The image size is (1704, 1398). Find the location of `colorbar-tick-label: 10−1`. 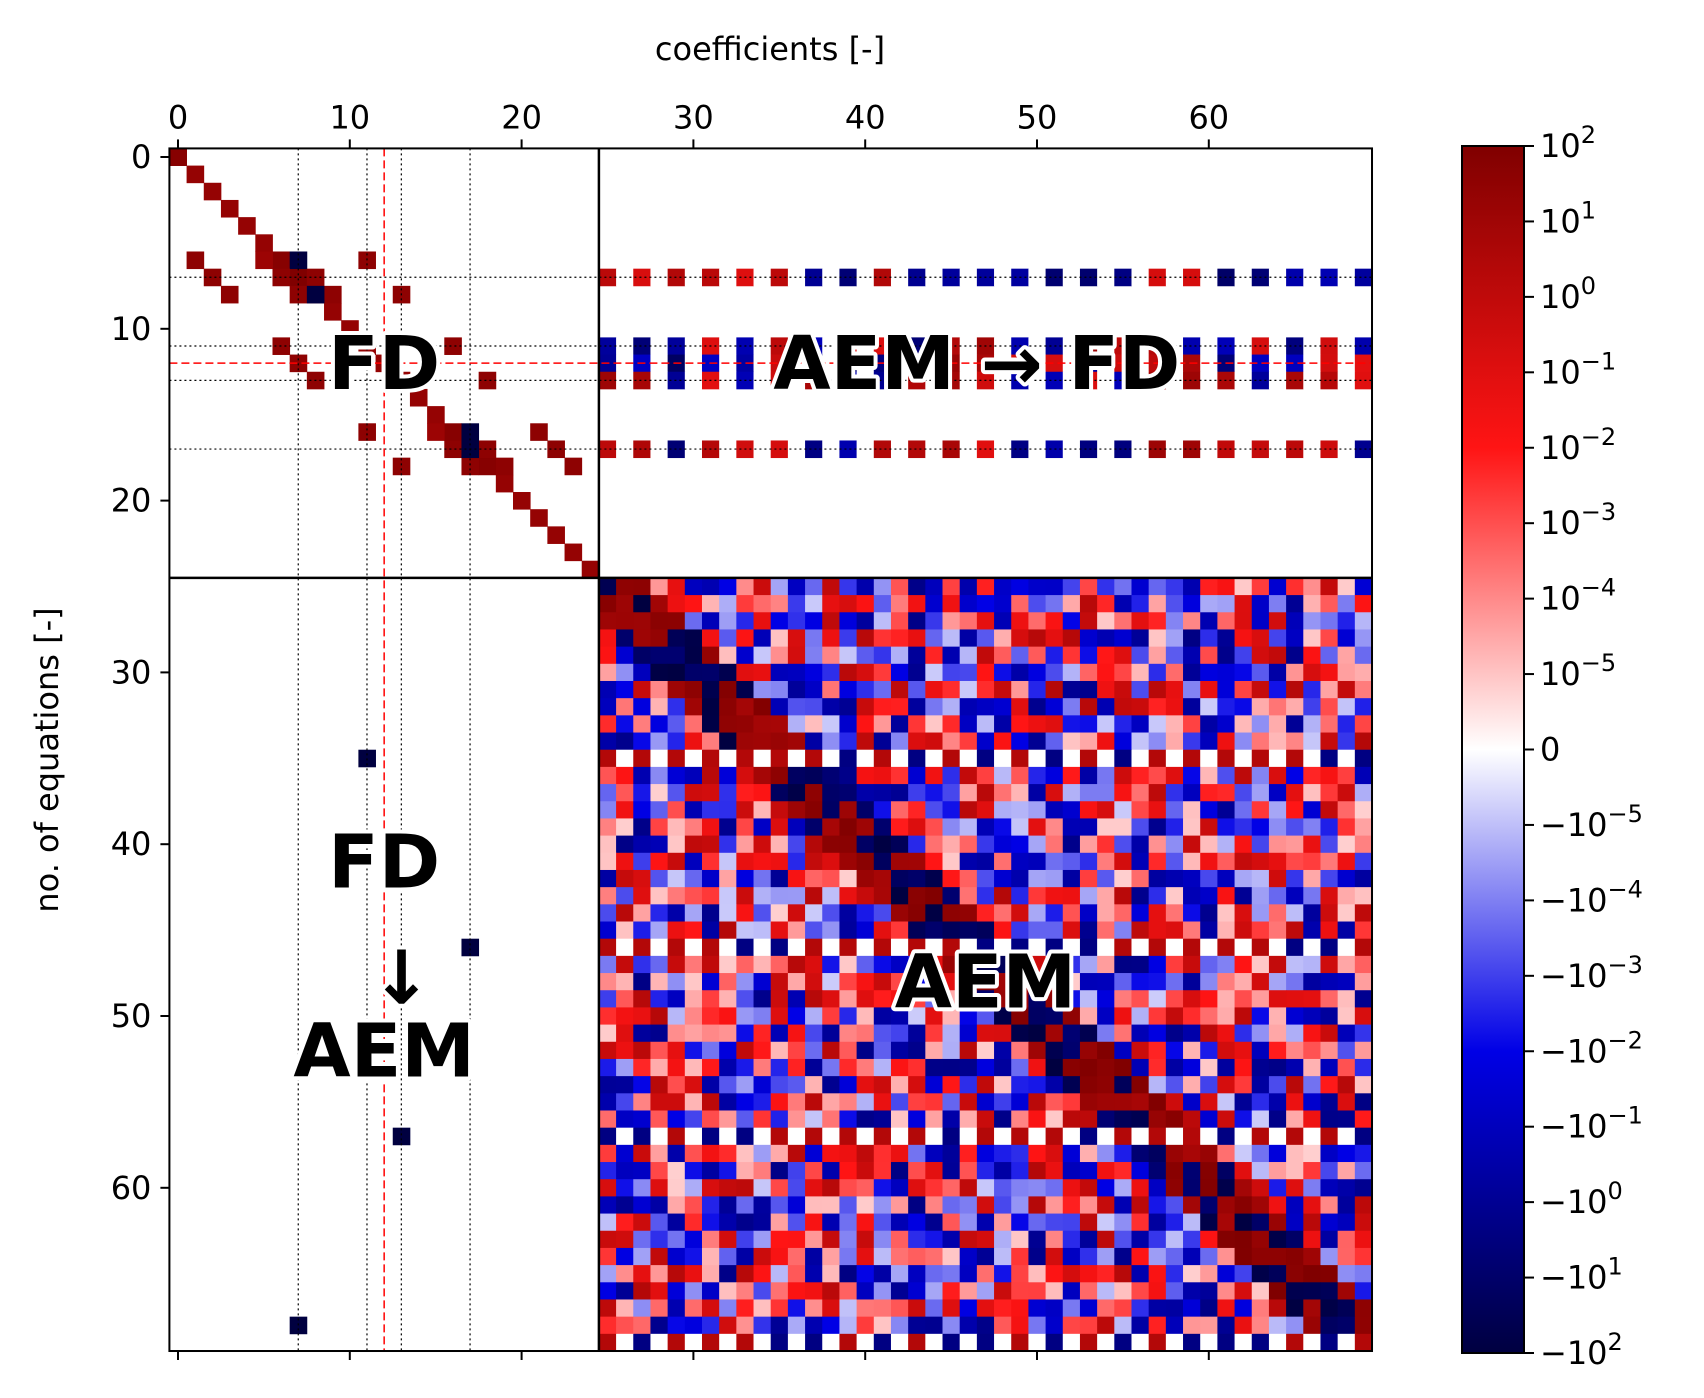

colorbar-tick-label: 10−1 is located at coordinates (1578, 369).